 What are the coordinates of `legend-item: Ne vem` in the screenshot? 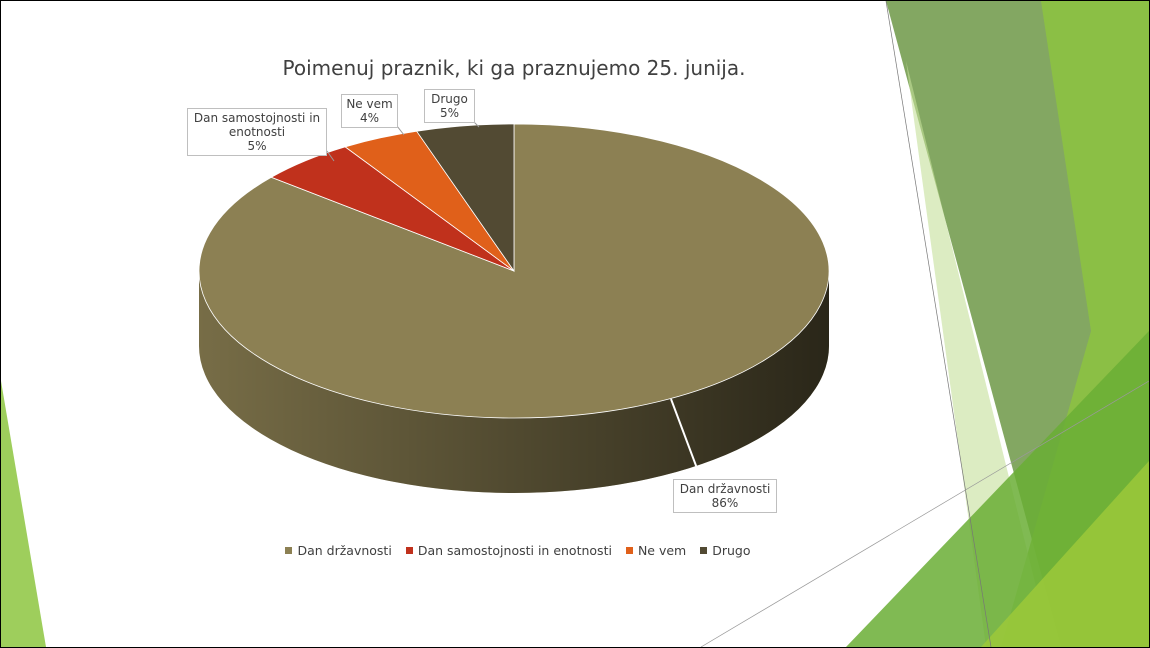 It's located at (656, 550).